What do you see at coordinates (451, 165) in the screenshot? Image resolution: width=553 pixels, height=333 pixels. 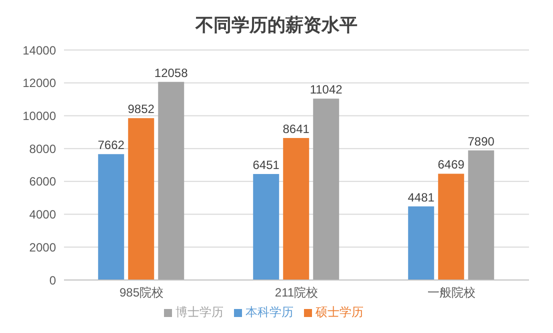 I see `data-label: 6469` at bounding box center [451, 165].